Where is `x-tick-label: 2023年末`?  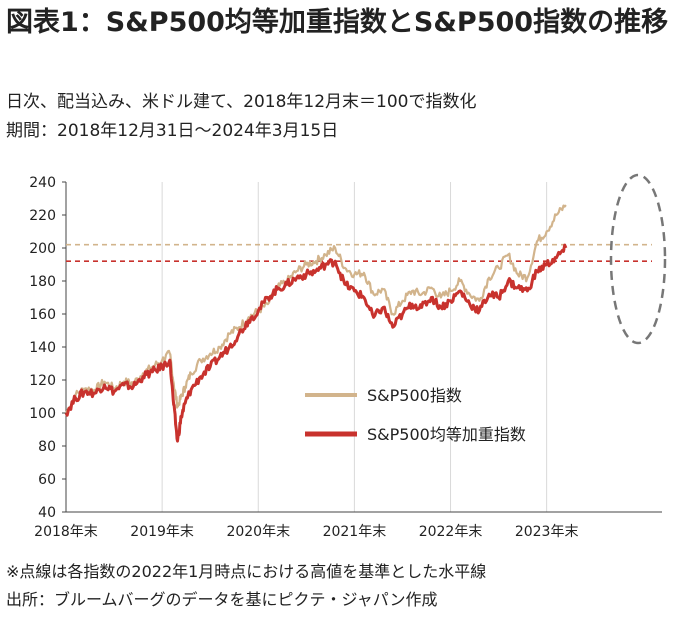 x-tick-label: 2023年末 is located at coordinates (547, 532).